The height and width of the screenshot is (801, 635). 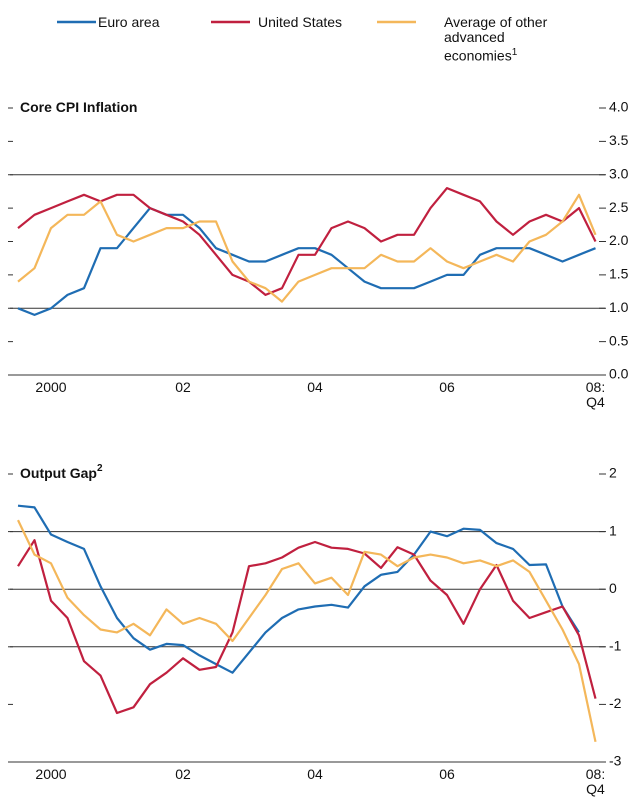 I want to click on footnote-mark: 2, so click(x=100, y=468).